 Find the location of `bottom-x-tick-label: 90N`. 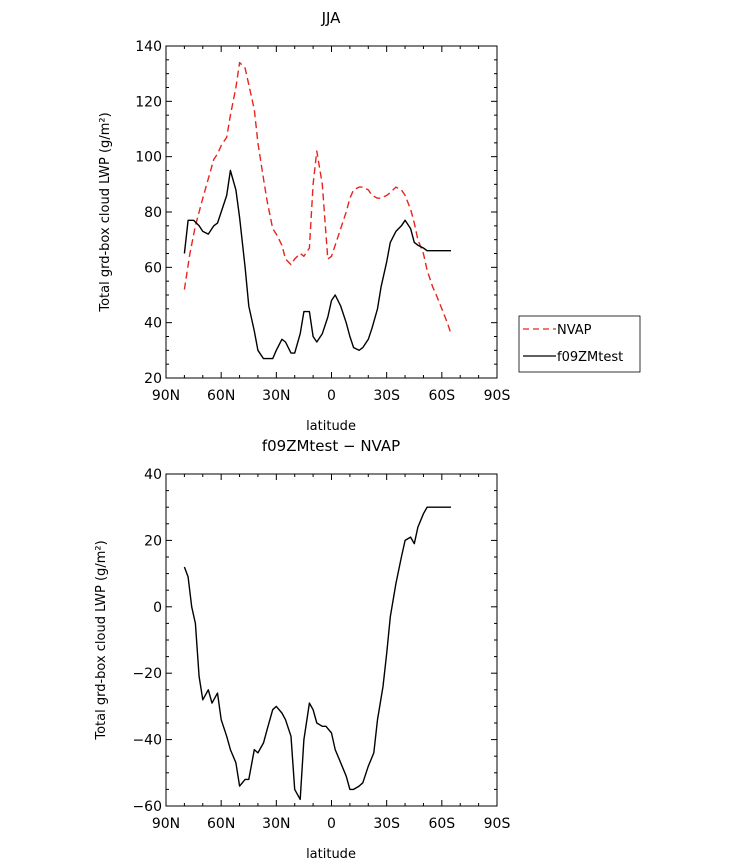

bottom-x-tick-label: 90N is located at coordinates (166, 824).